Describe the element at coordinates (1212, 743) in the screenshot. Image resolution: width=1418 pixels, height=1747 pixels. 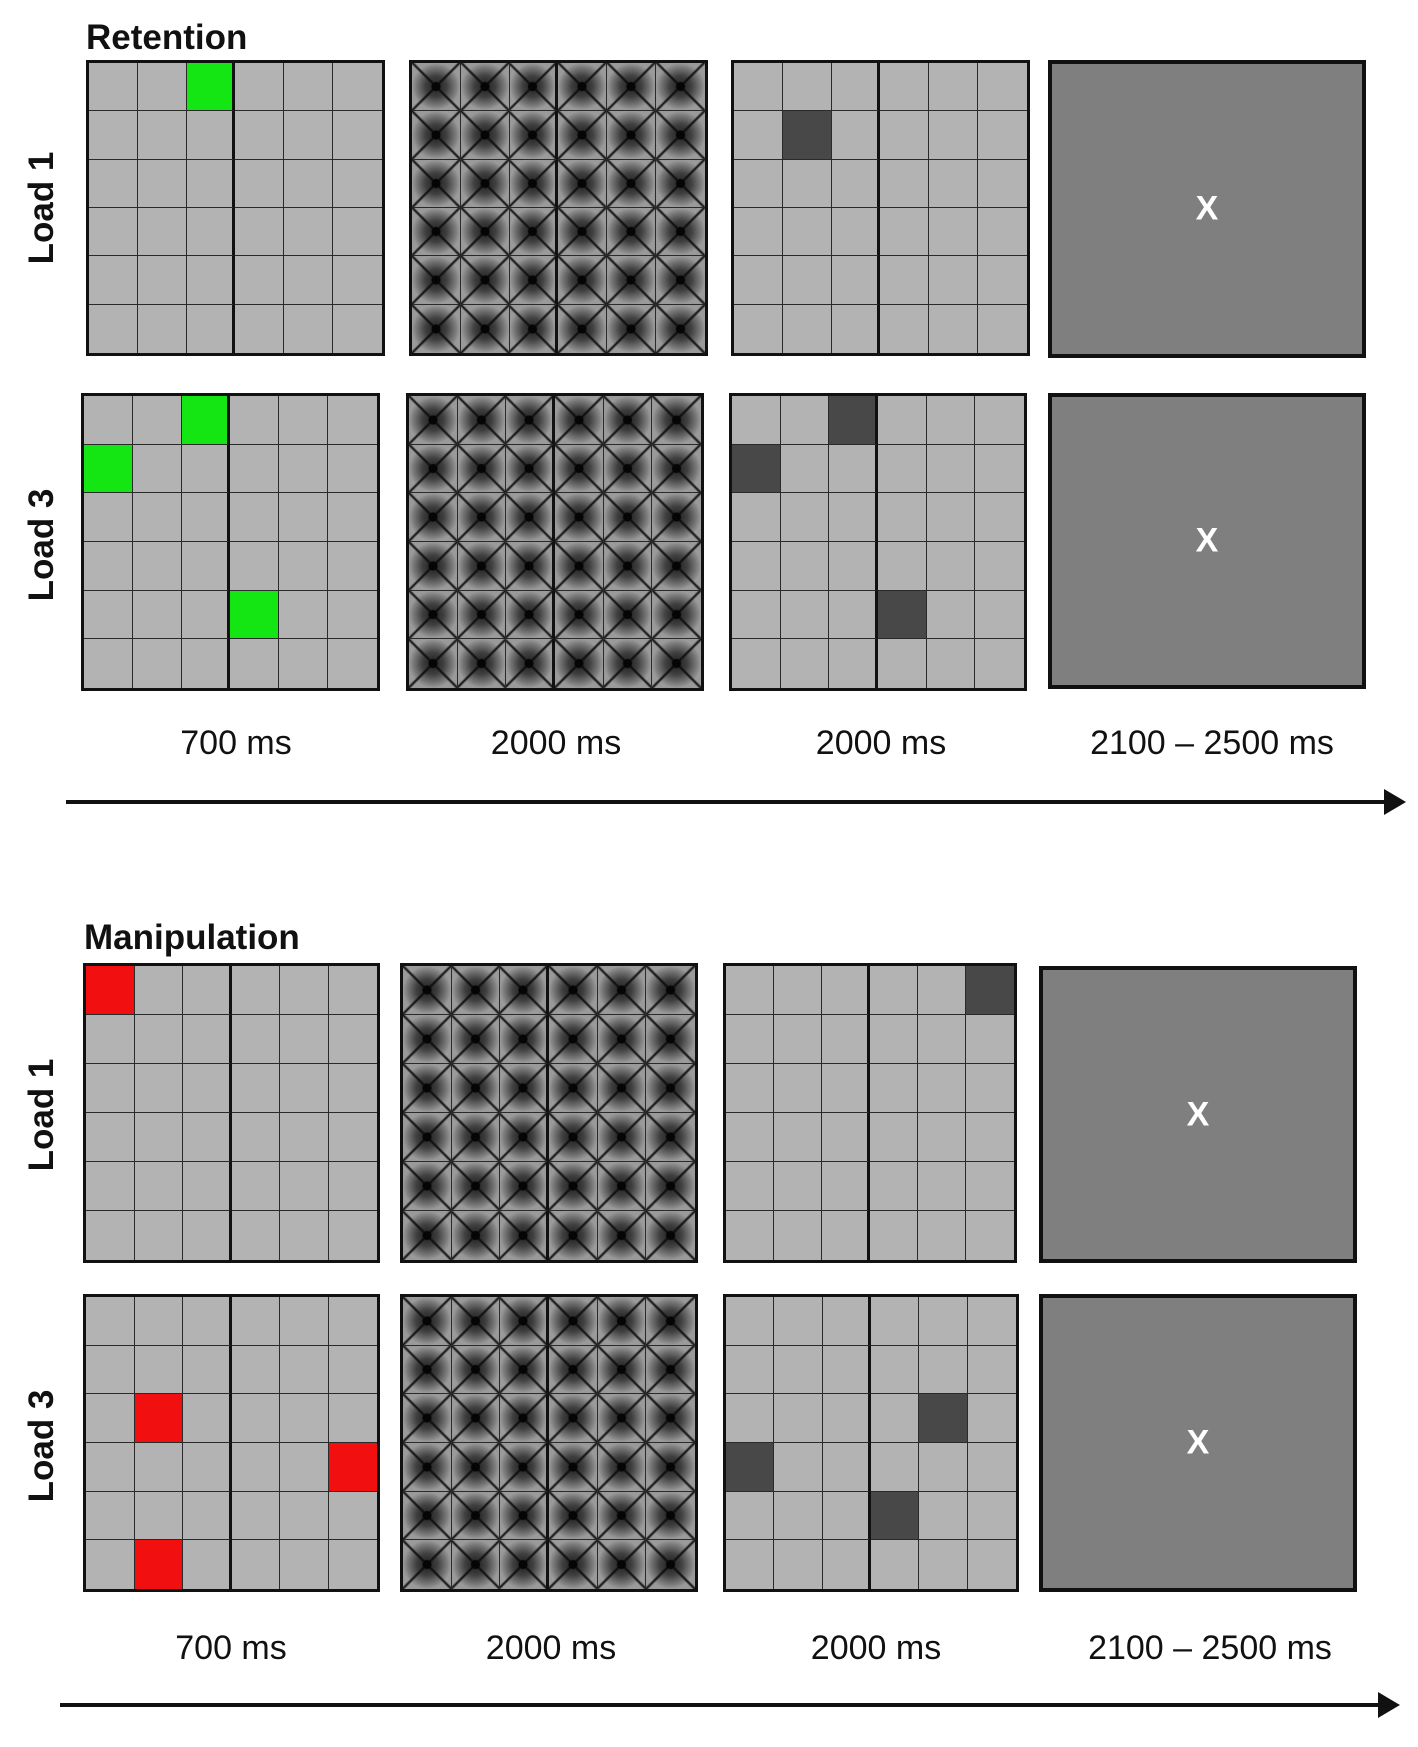
I see `duration-text: 2100 – 2500 ms` at that location.